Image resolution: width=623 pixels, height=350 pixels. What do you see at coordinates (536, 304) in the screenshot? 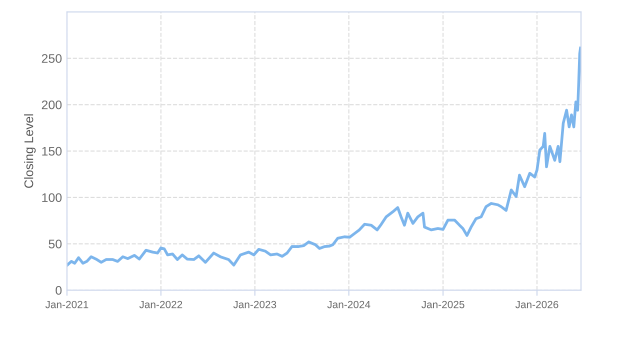
I see `x-tick-label: Jan-2026` at bounding box center [536, 304].